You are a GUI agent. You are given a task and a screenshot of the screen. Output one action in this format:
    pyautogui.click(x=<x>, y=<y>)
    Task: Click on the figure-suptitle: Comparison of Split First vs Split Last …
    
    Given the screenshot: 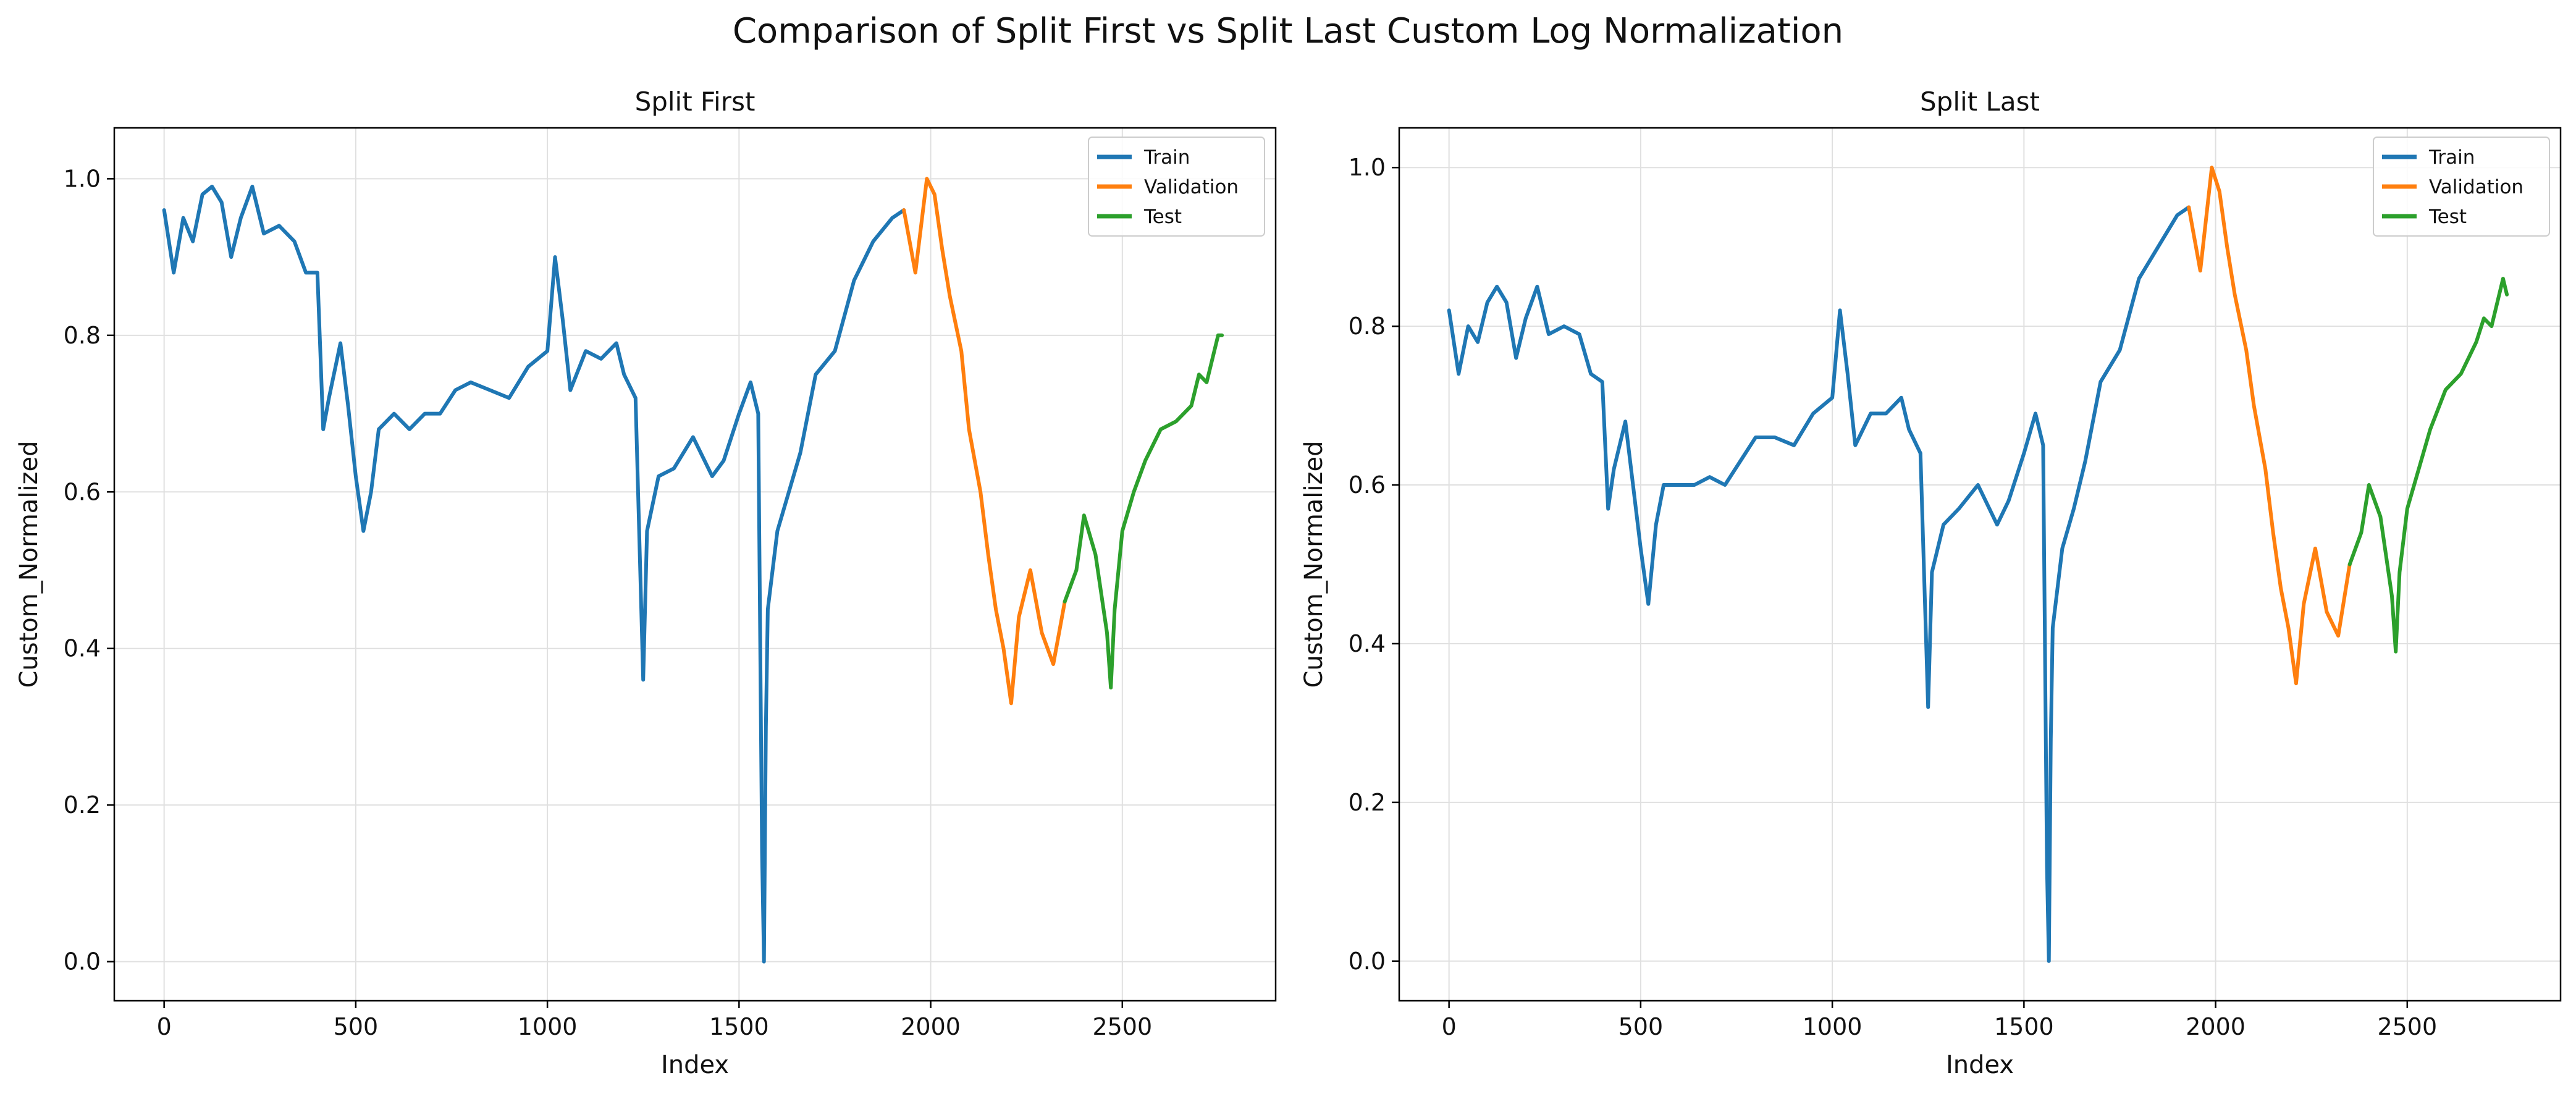 What is the action you would take?
    pyautogui.click(x=1288, y=31)
    